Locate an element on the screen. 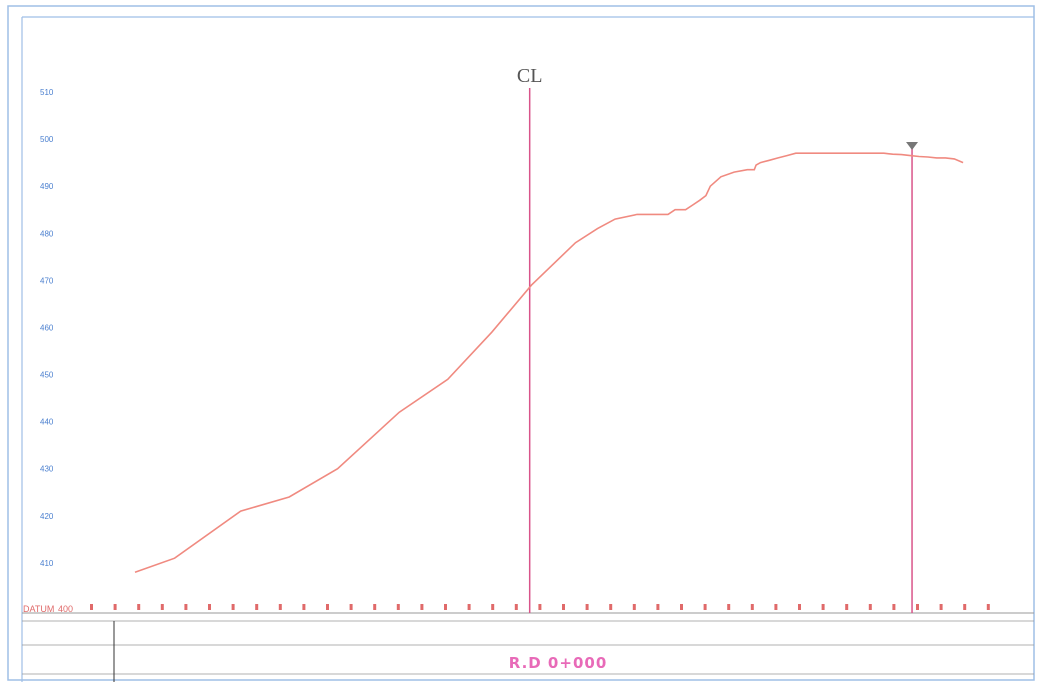 This screenshot has width=1039, height=682. y-tick-label-440: 440 is located at coordinates (47, 422).